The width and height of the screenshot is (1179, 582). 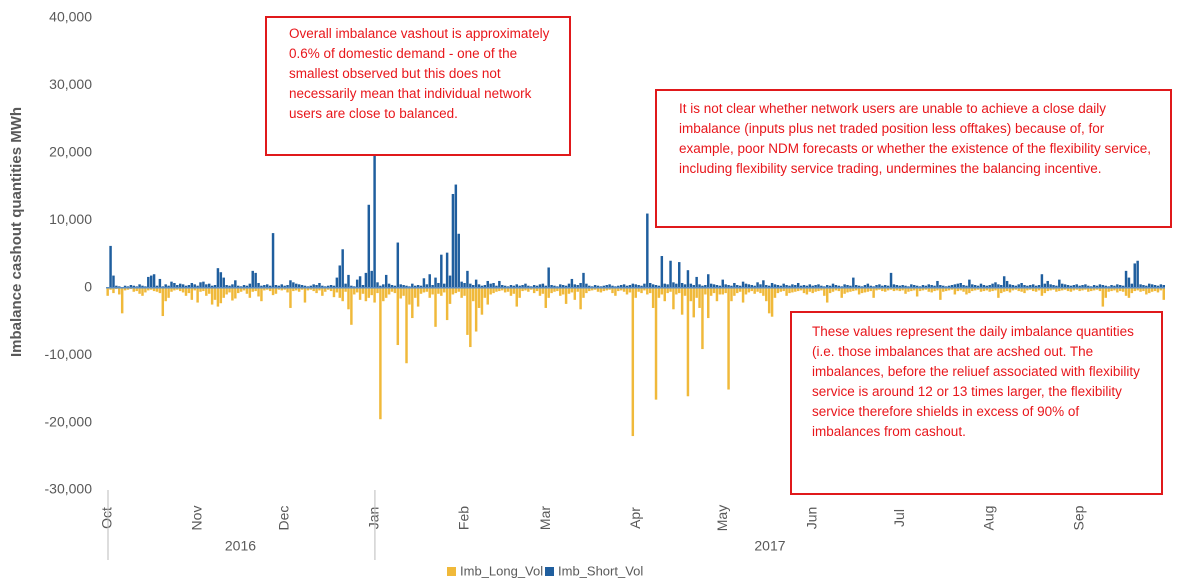 What do you see at coordinates (88, 286) in the screenshot?
I see `y-tick-label: 0` at bounding box center [88, 286].